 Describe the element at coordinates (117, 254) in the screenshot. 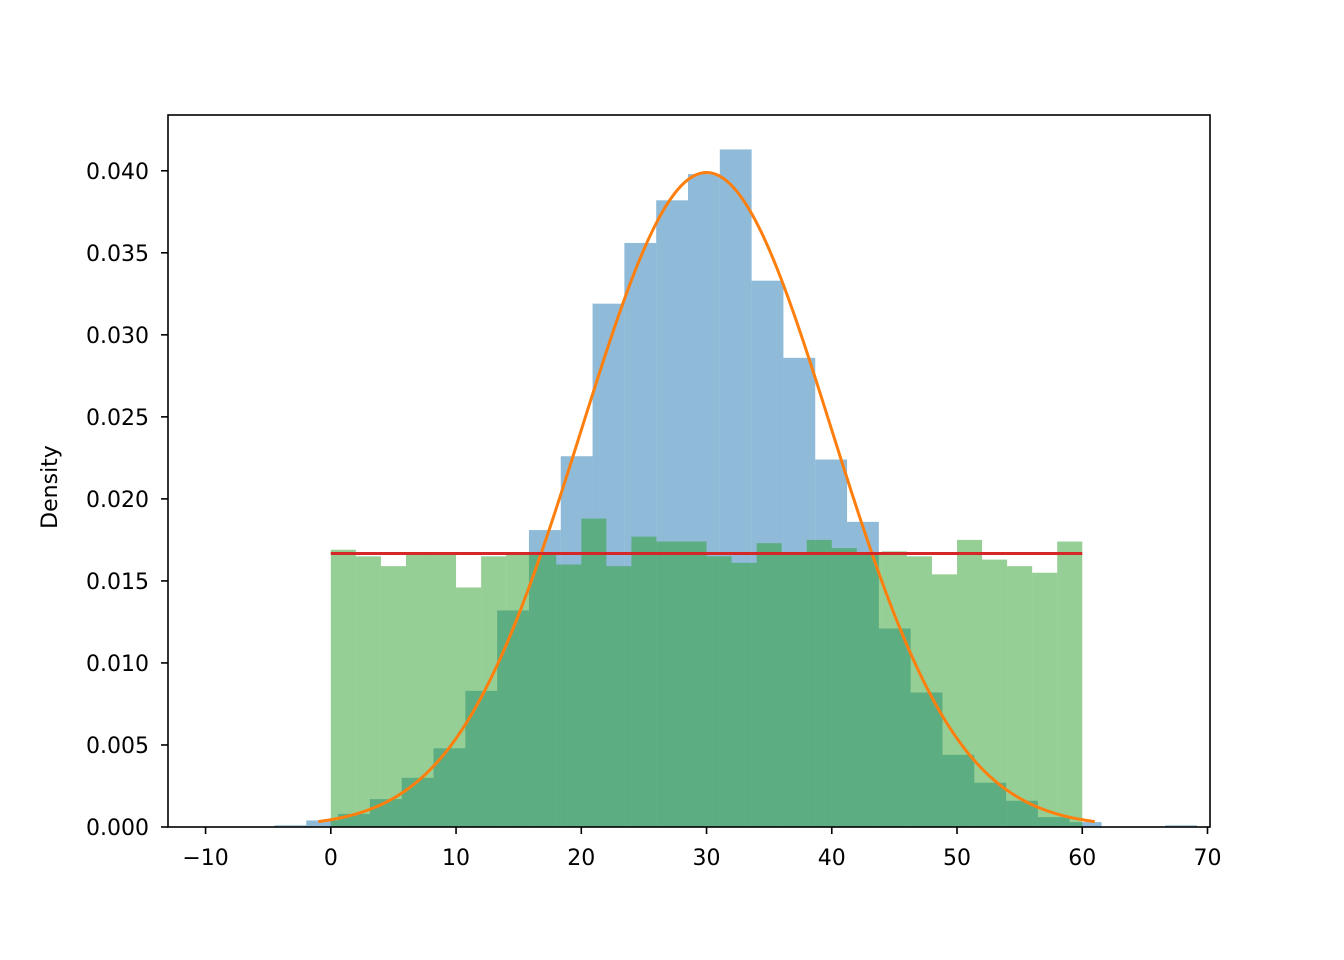

I see `y-tick-label: 0.035` at that location.